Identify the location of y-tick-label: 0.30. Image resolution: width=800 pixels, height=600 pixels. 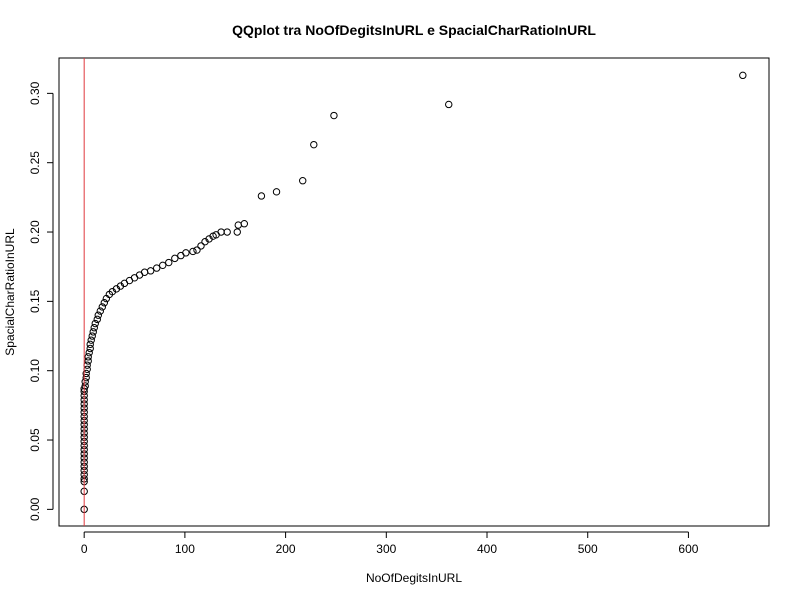
(35, 93).